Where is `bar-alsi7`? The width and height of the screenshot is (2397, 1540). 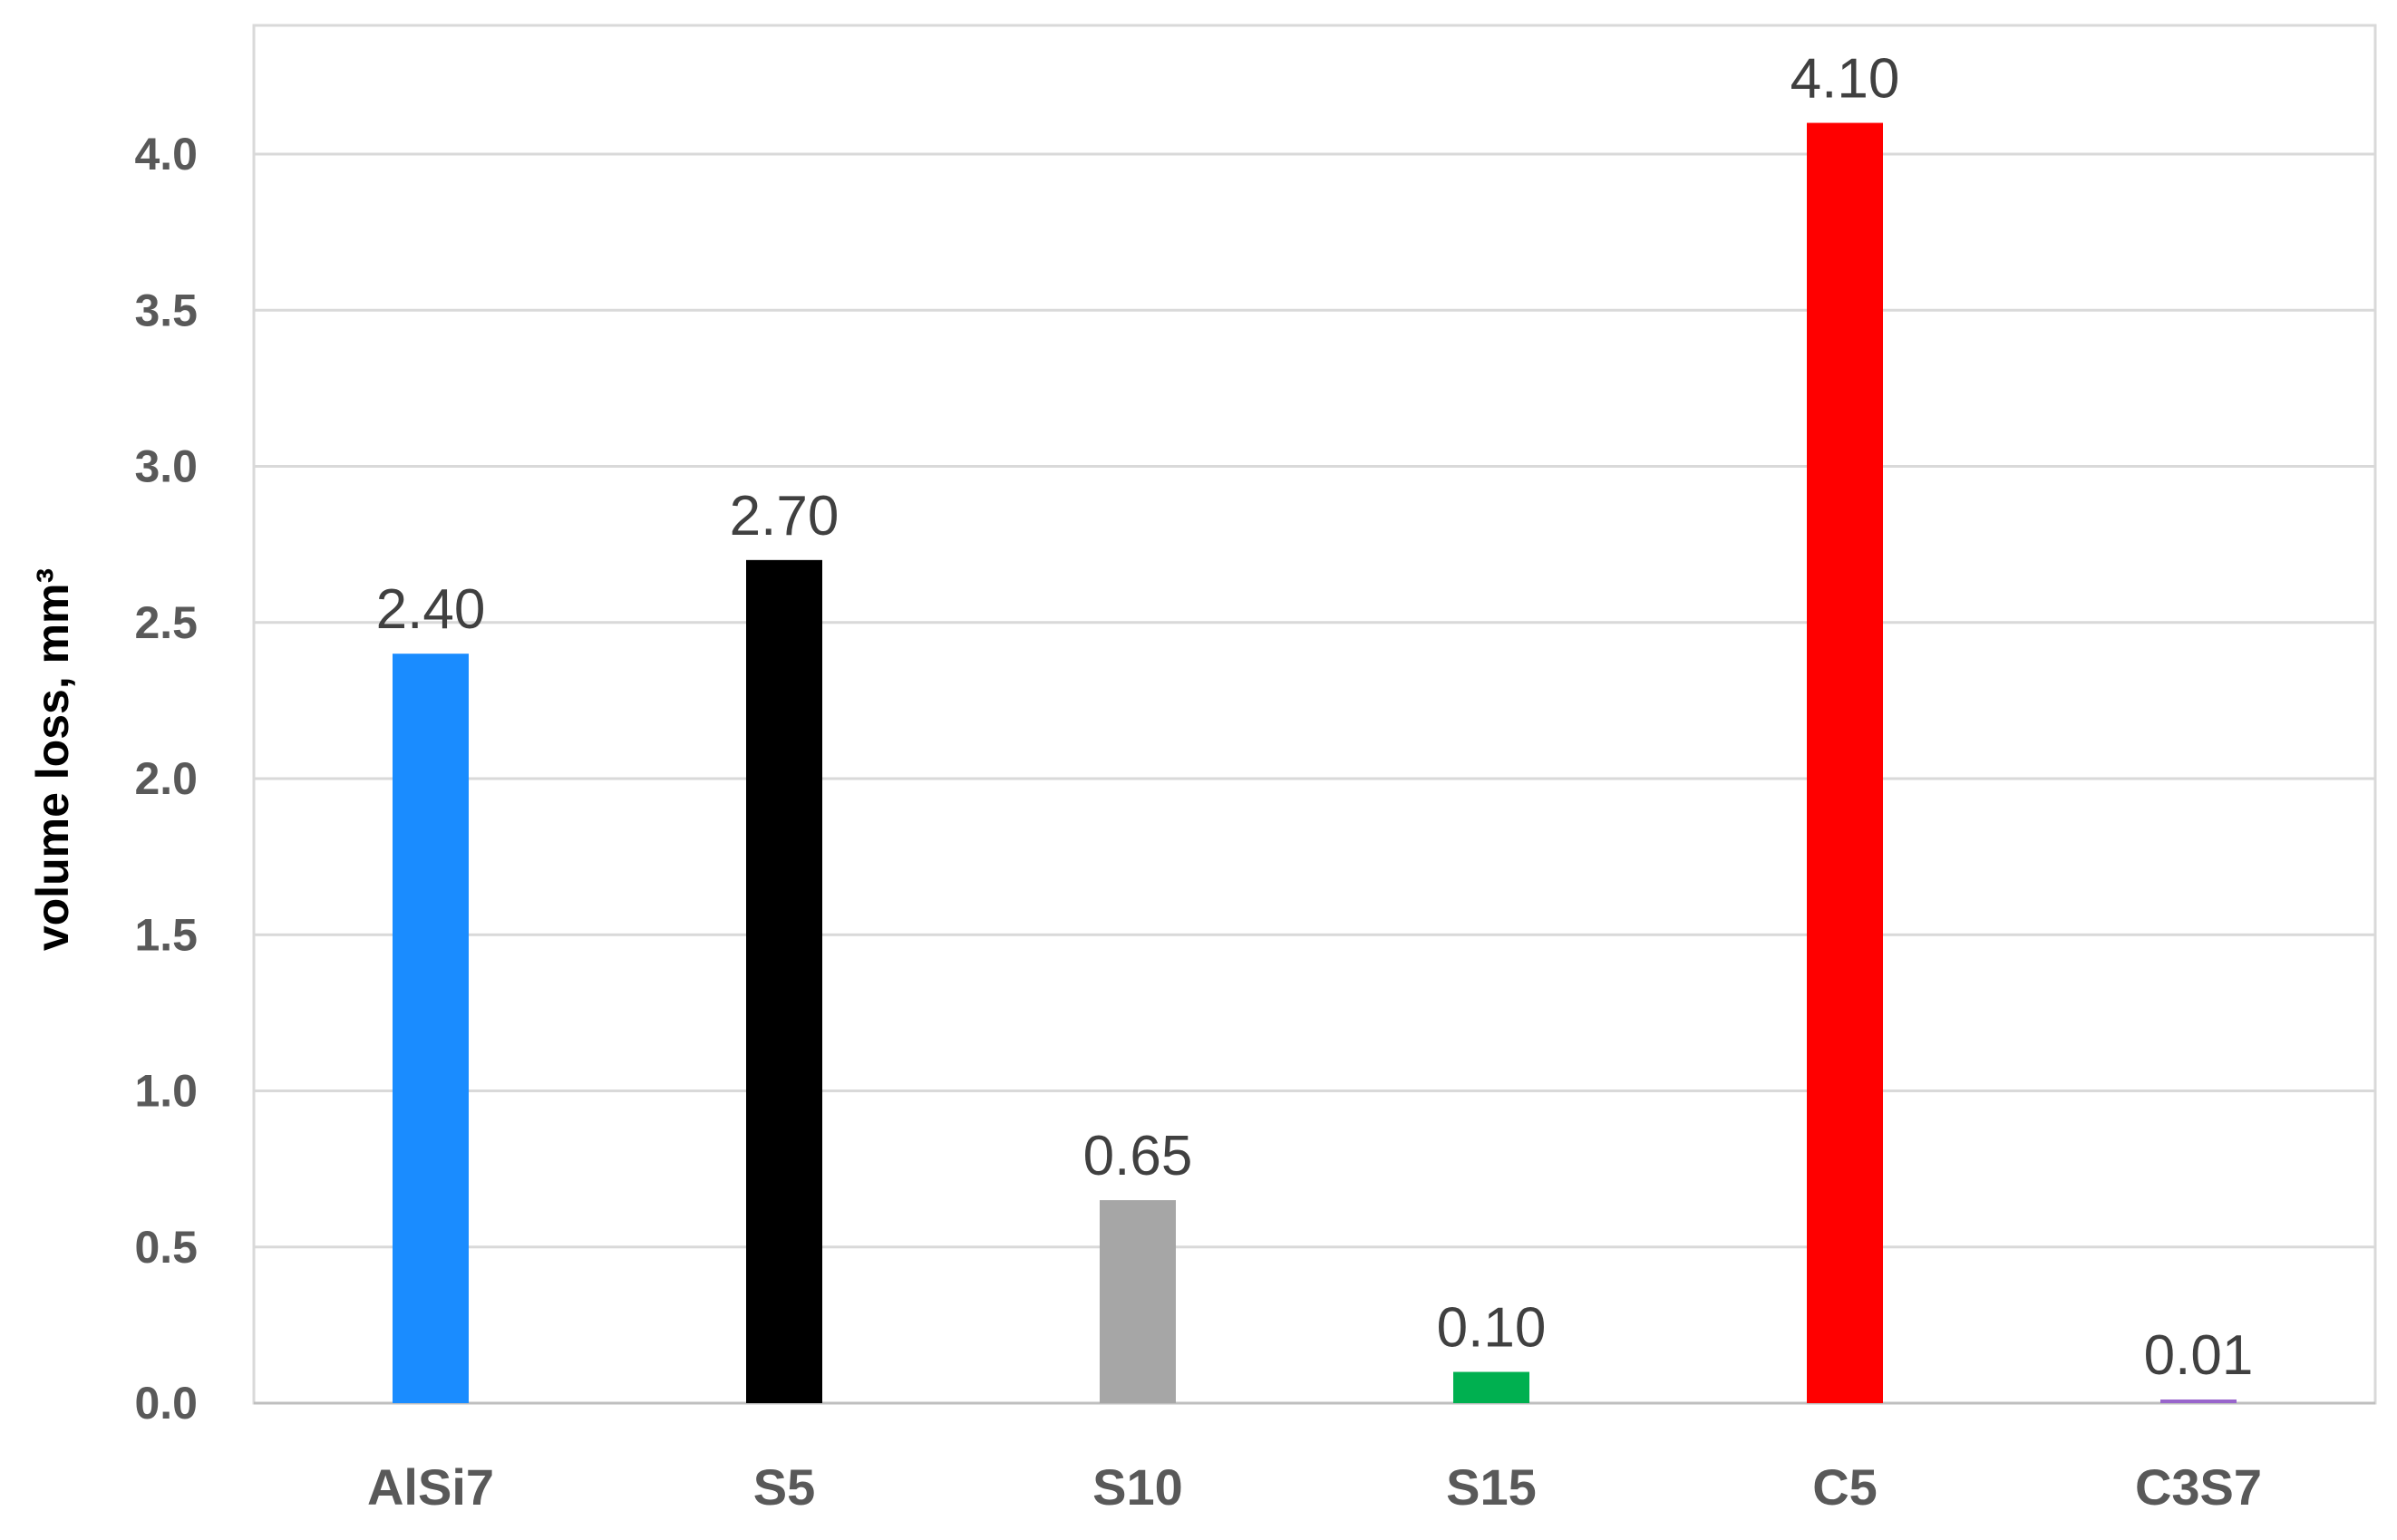 bar-alsi7 is located at coordinates (431, 1028).